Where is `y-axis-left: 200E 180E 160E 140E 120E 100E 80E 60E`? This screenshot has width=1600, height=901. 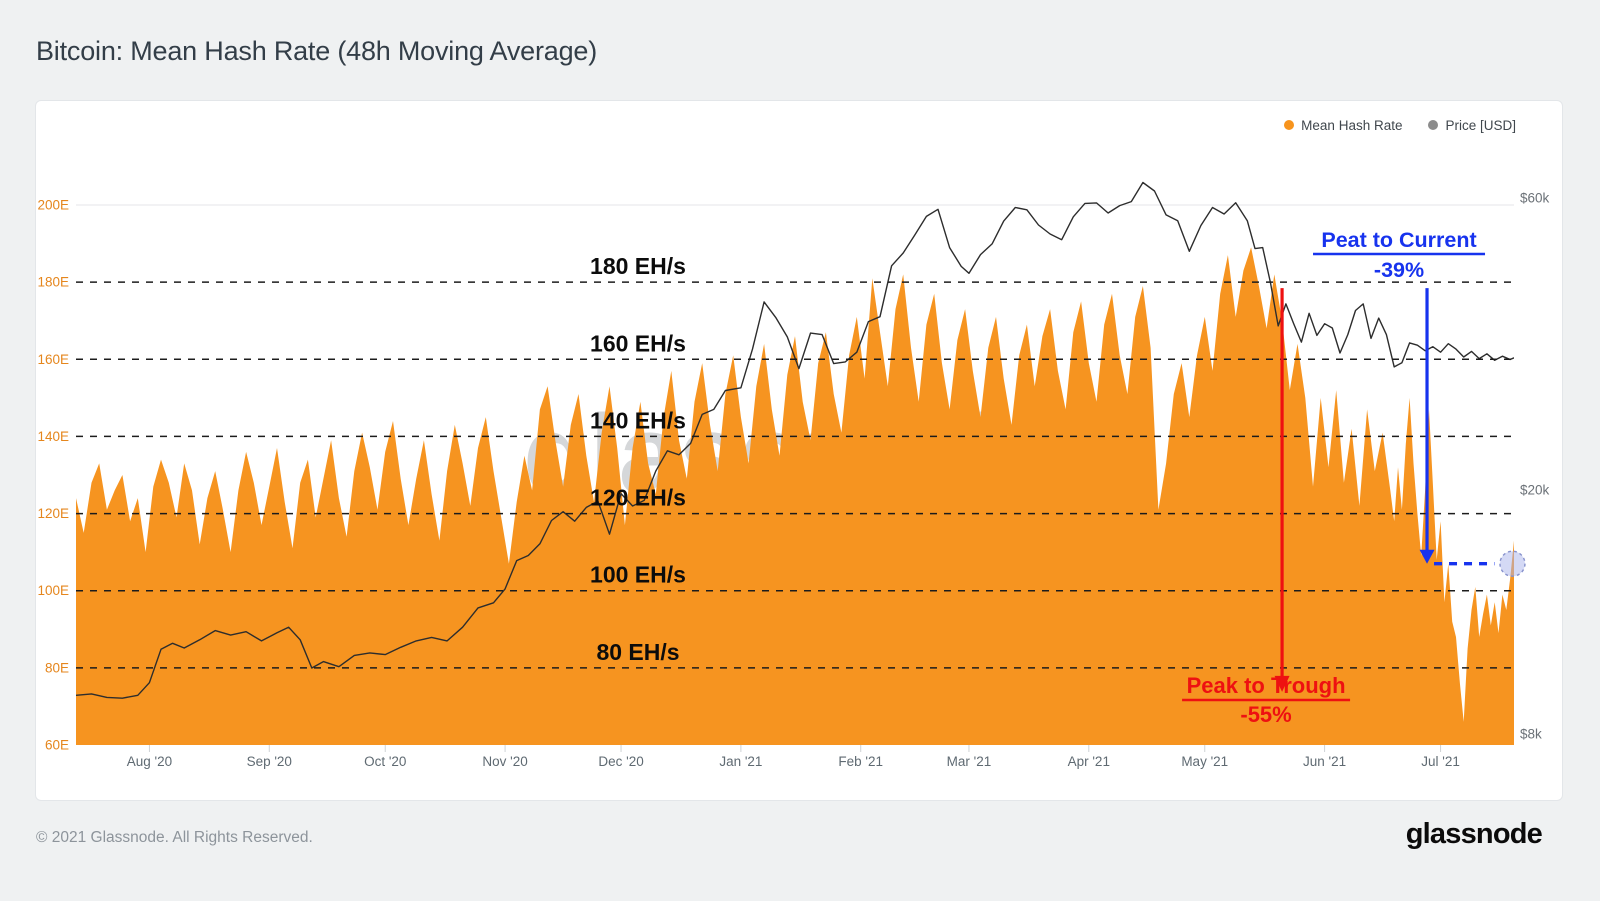 y-axis-left: 200E 180E 160E 140E 120E 100E 80E 60E is located at coordinates (53, 475).